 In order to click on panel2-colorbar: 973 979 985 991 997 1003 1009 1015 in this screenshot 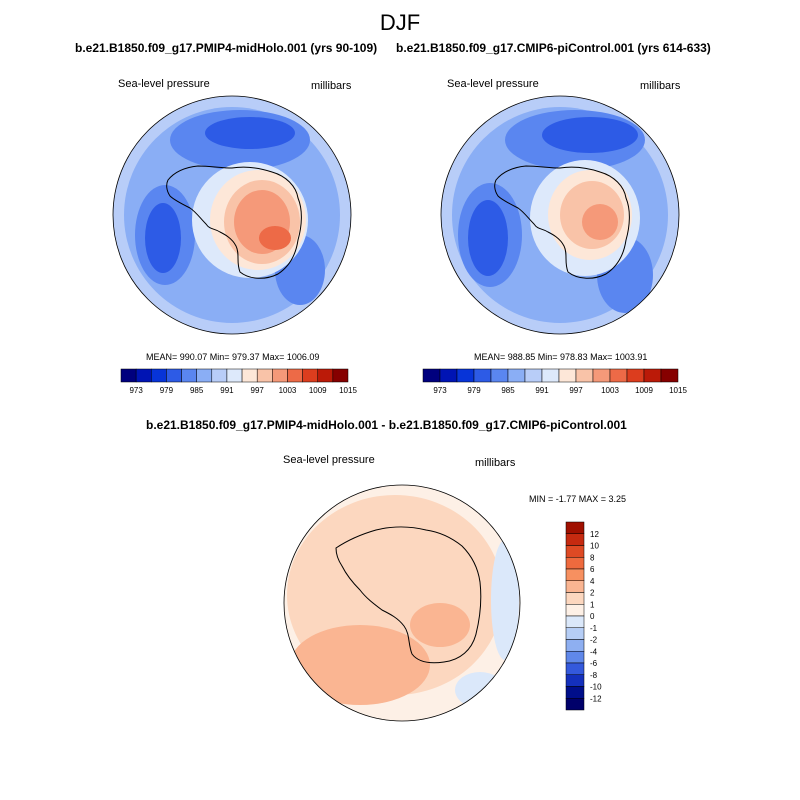, I will do `click(554, 381)`.